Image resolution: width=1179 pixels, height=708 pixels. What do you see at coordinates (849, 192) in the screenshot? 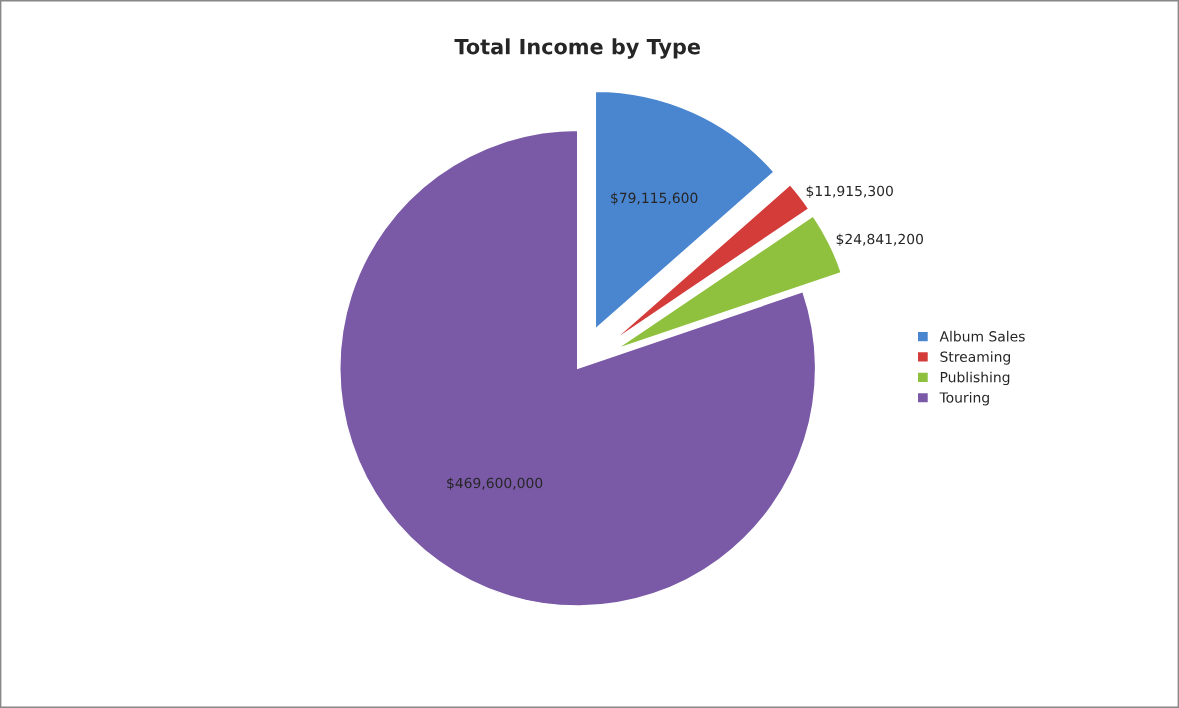
I see `data-label: $11,915,300` at bounding box center [849, 192].